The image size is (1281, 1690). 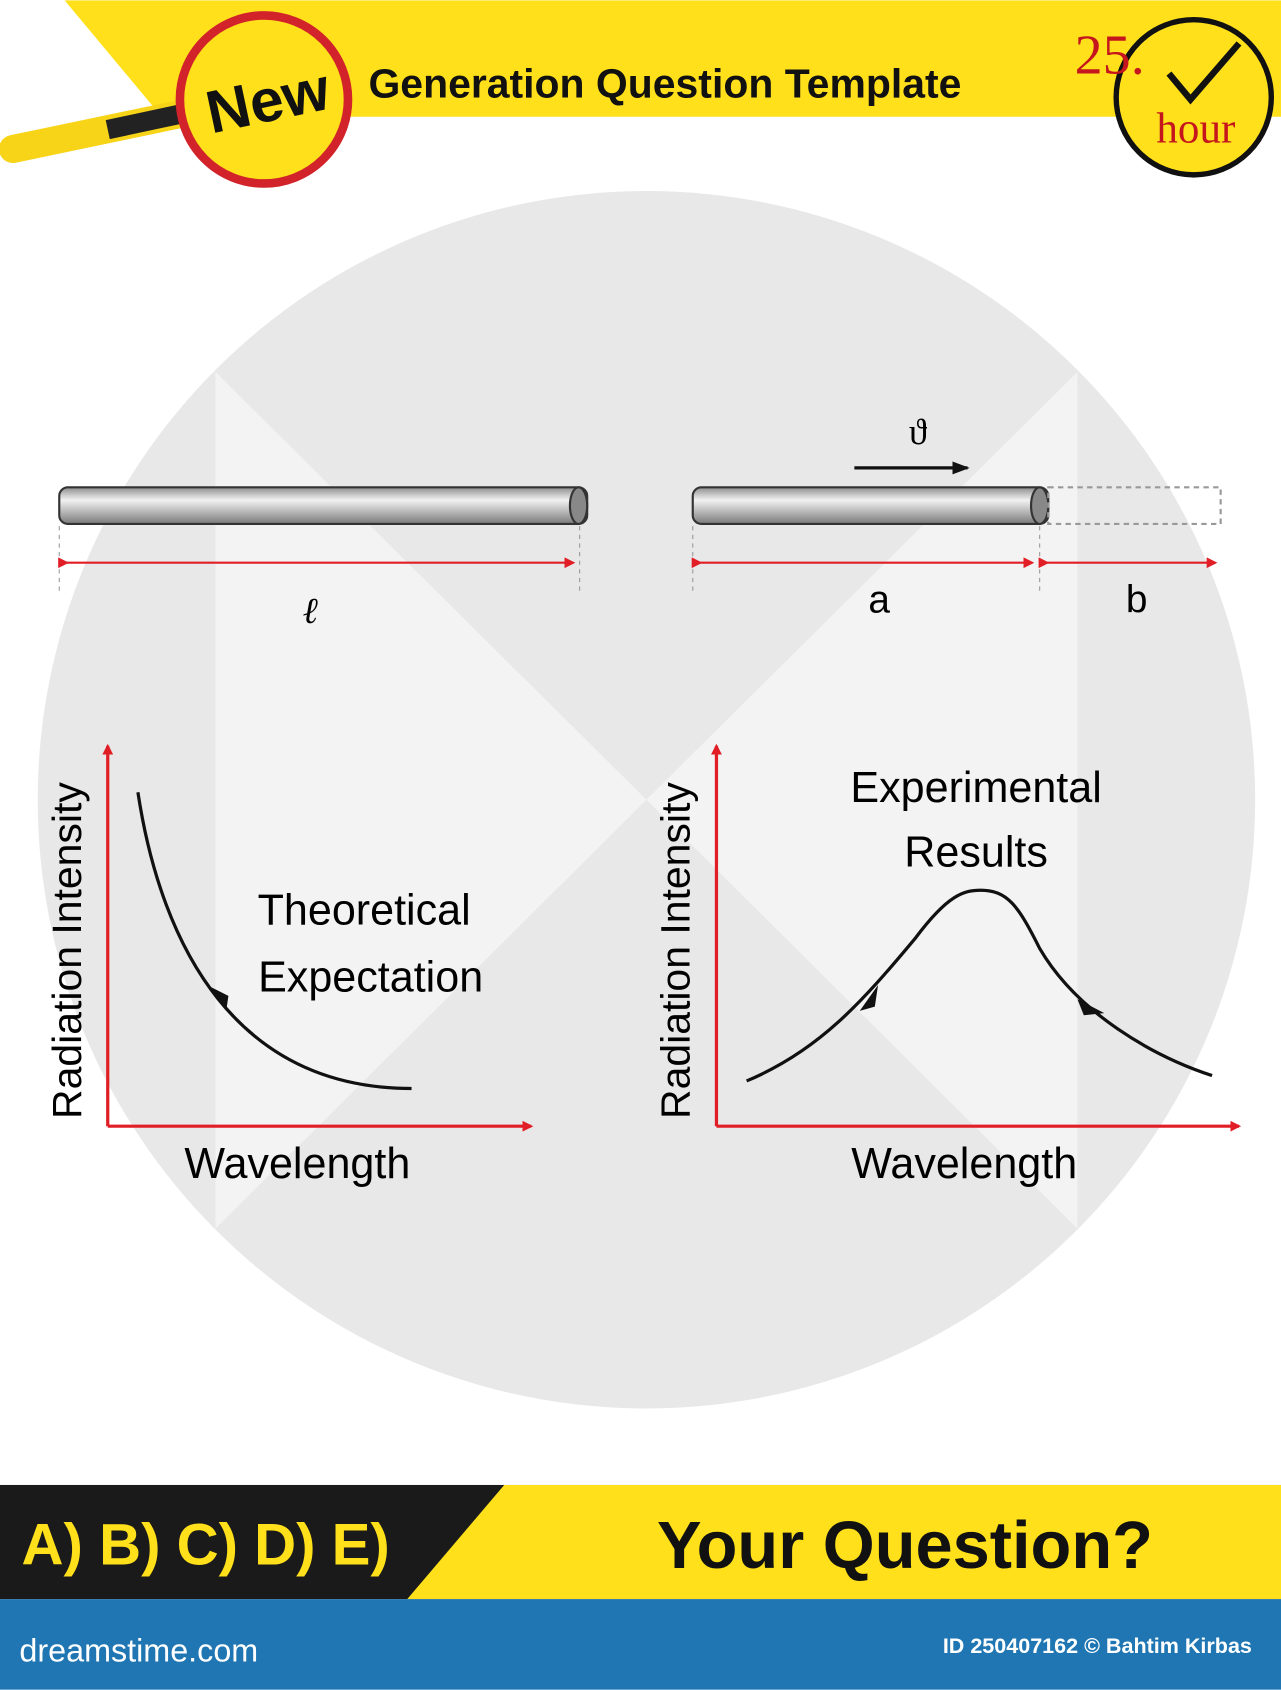 I want to click on clock-unit: hour, so click(x=1195, y=129).